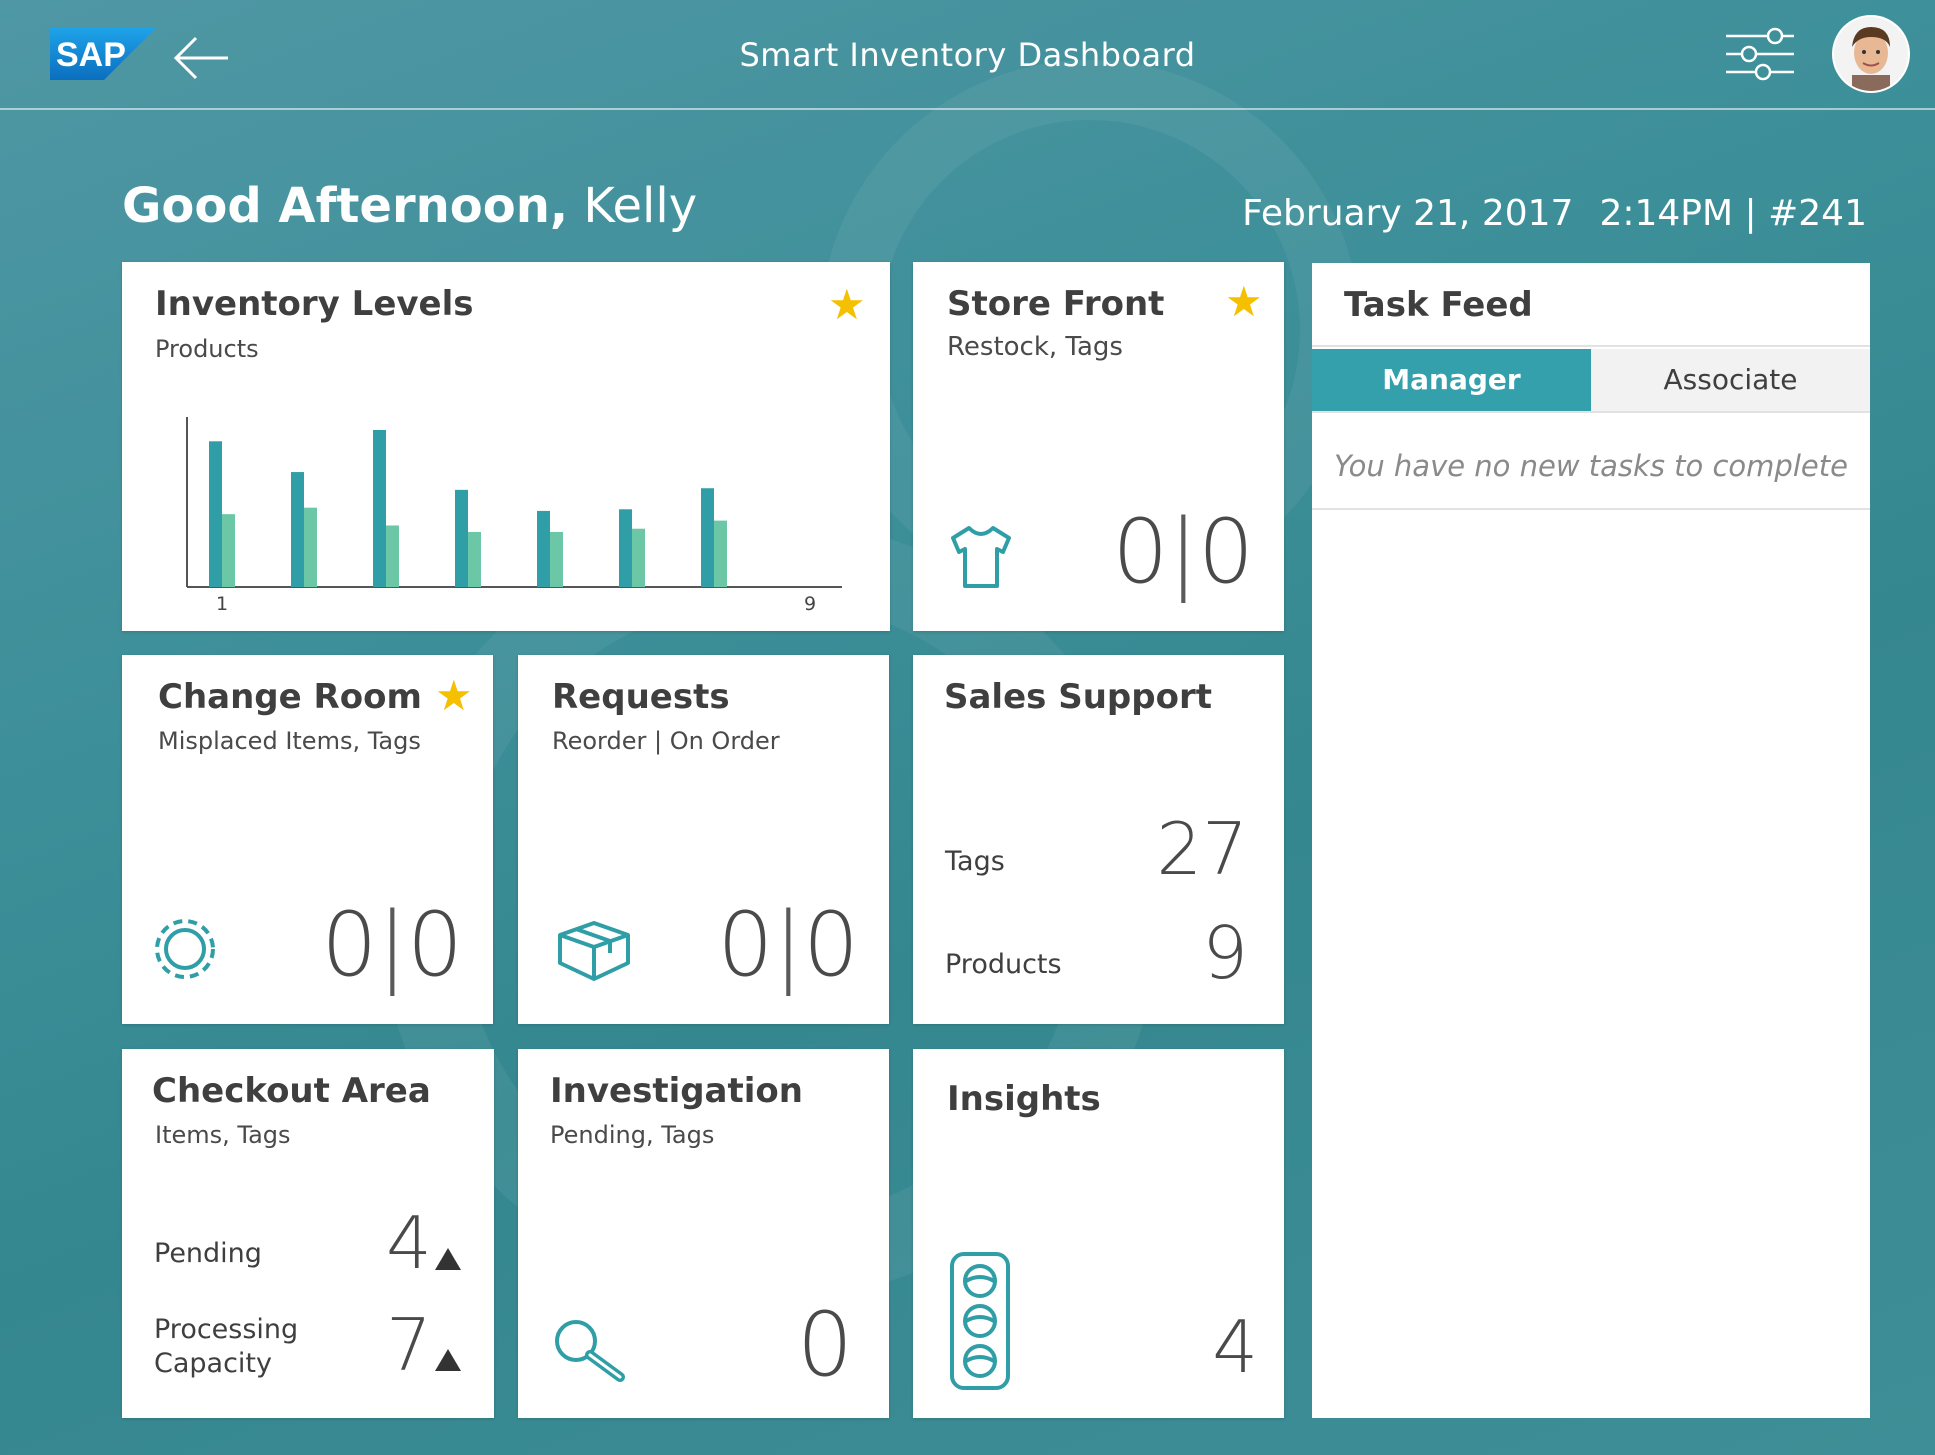 Image resolution: width=1935 pixels, height=1455 pixels. I want to click on tile-subtitle: Products, so click(207, 349).